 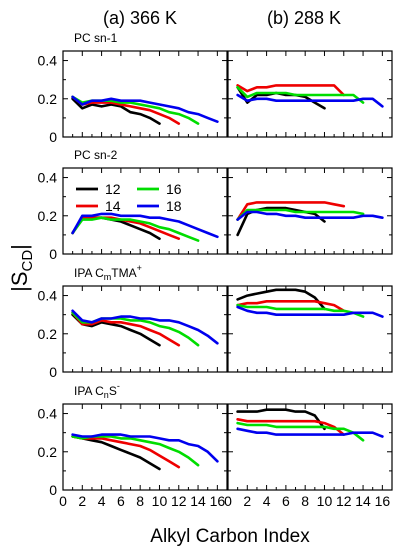 What do you see at coordinates (19, 247) in the screenshot?
I see `y-axis-label-end: |` at bounding box center [19, 247].